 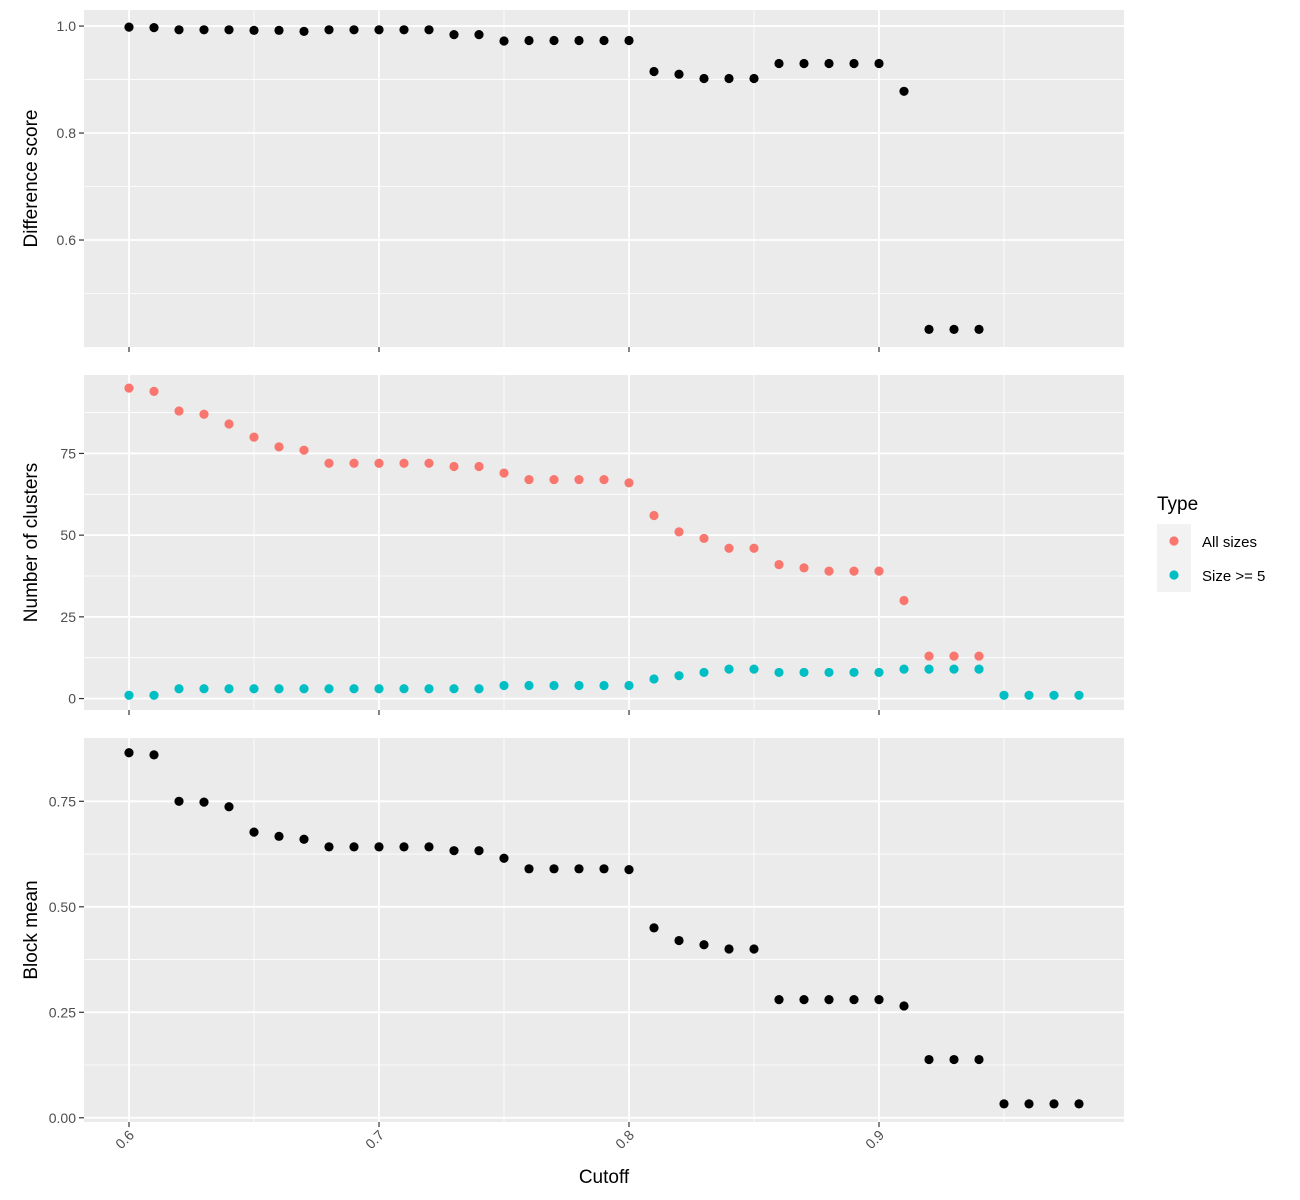 What do you see at coordinates (68, 453) in the screenshot?
I see `y-tick-label: 75` at bounding box center [68, 453].